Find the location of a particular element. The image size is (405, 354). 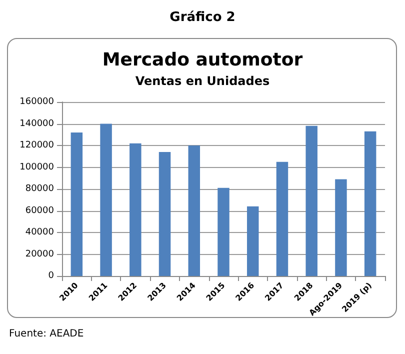

chart-subtitle: Ventas en Unidades is located at coordinates (202, 81).